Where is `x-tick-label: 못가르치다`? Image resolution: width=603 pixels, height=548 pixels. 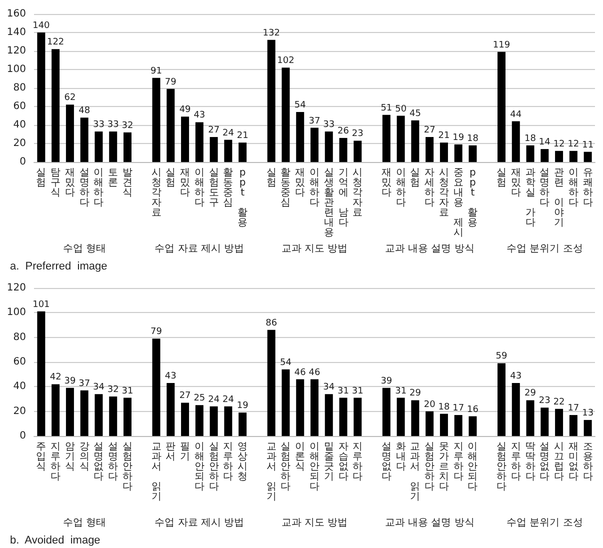
x-tick-label: 못가르치다 is located at coordinates (443, 467).